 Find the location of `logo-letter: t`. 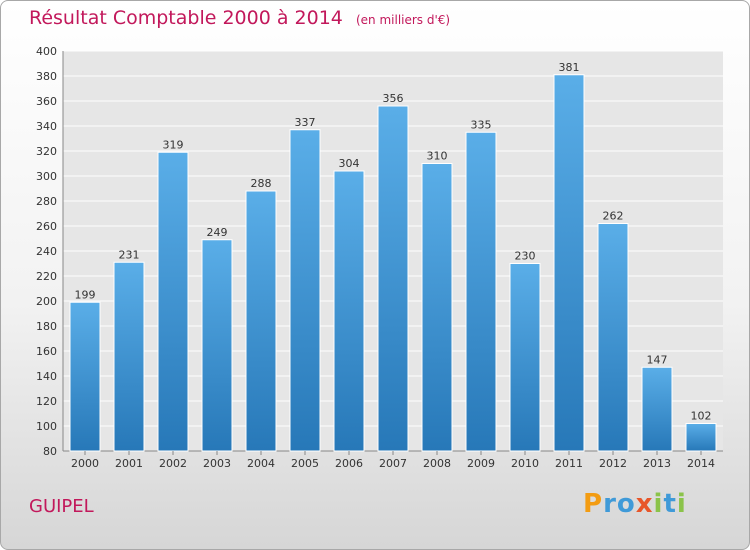

logo-letter: t is located at coordinates (670, 504).